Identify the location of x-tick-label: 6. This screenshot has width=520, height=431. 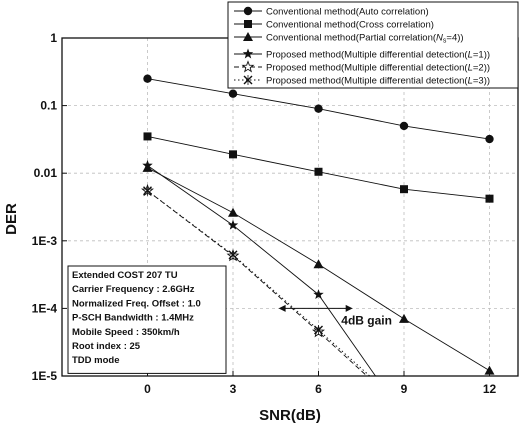
(318, 389).